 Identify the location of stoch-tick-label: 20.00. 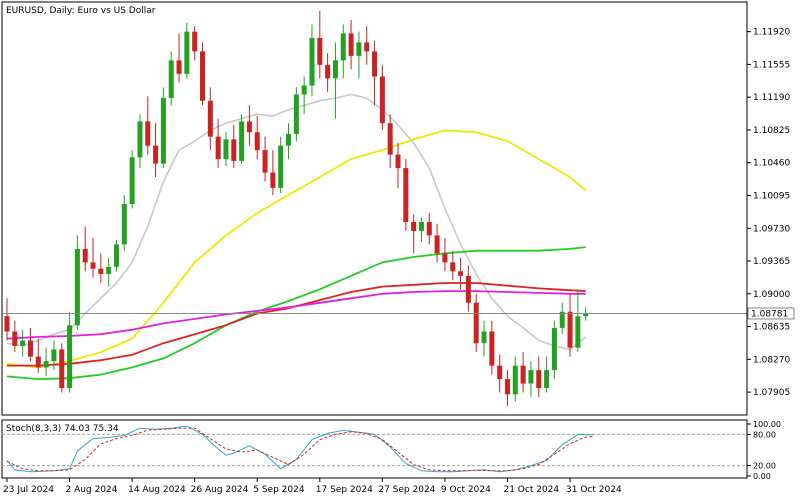
(764, 466).